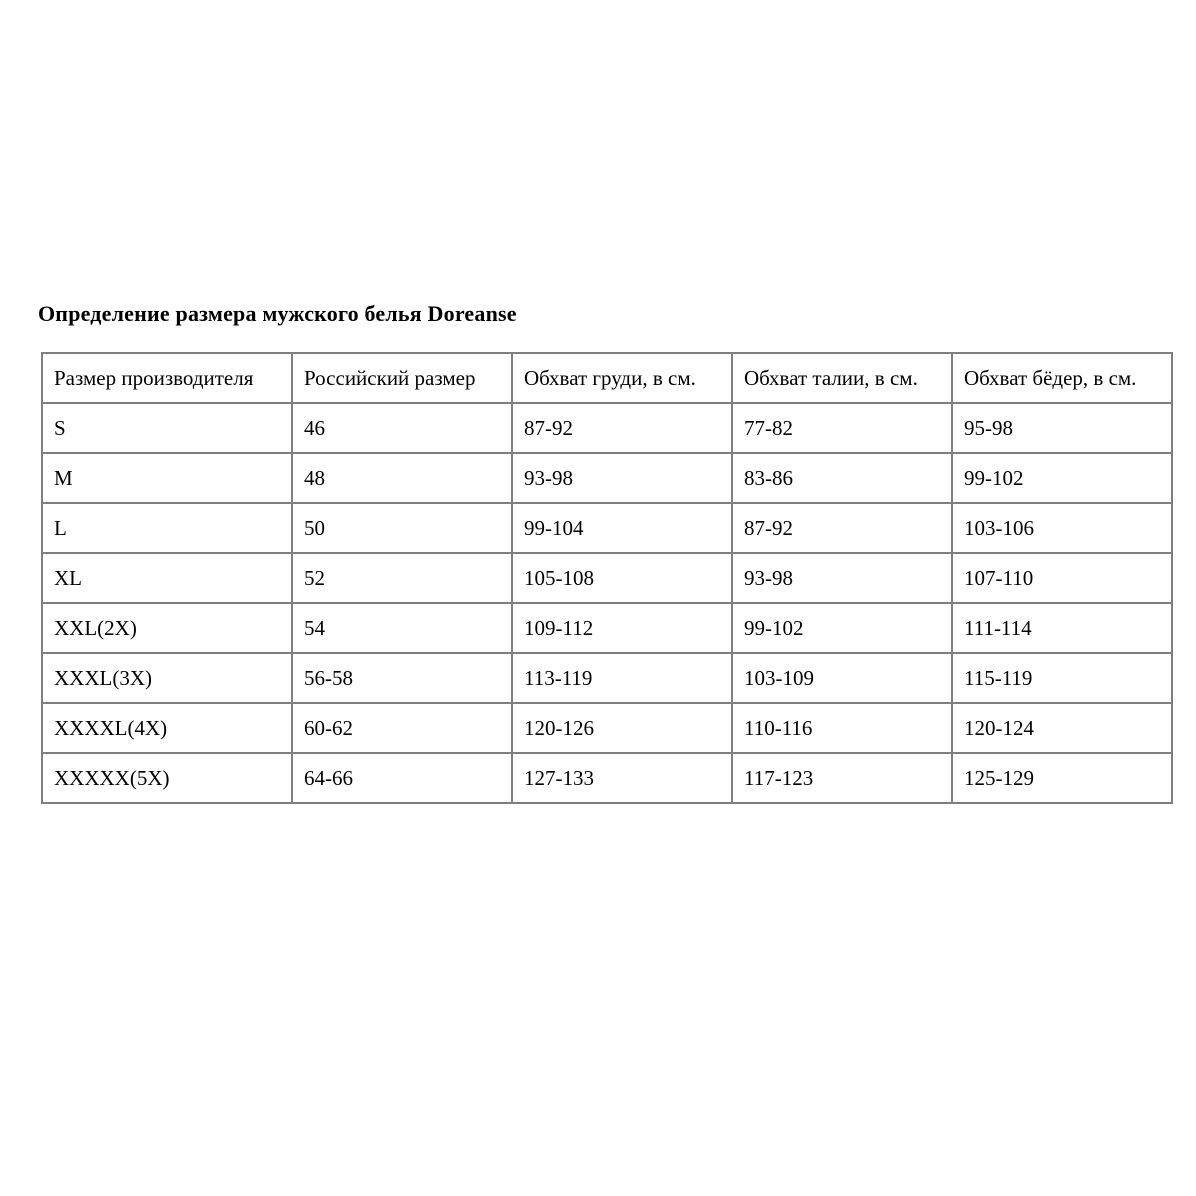 This screenshot has height=1196, width=1196. I want to click on table-cell: 109-112, so click(622, 628).